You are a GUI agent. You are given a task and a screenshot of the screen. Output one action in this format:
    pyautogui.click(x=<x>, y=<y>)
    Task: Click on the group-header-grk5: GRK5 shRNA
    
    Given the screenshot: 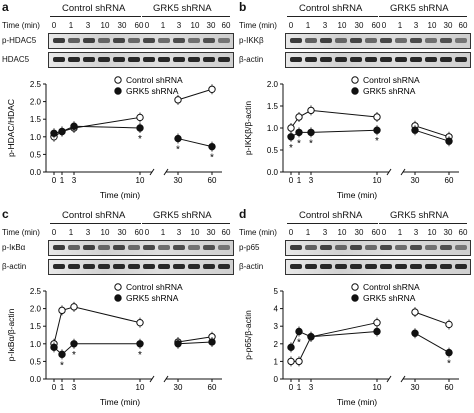 What is the action you would take?
    pyautogui.click(x=182, y=215)
    